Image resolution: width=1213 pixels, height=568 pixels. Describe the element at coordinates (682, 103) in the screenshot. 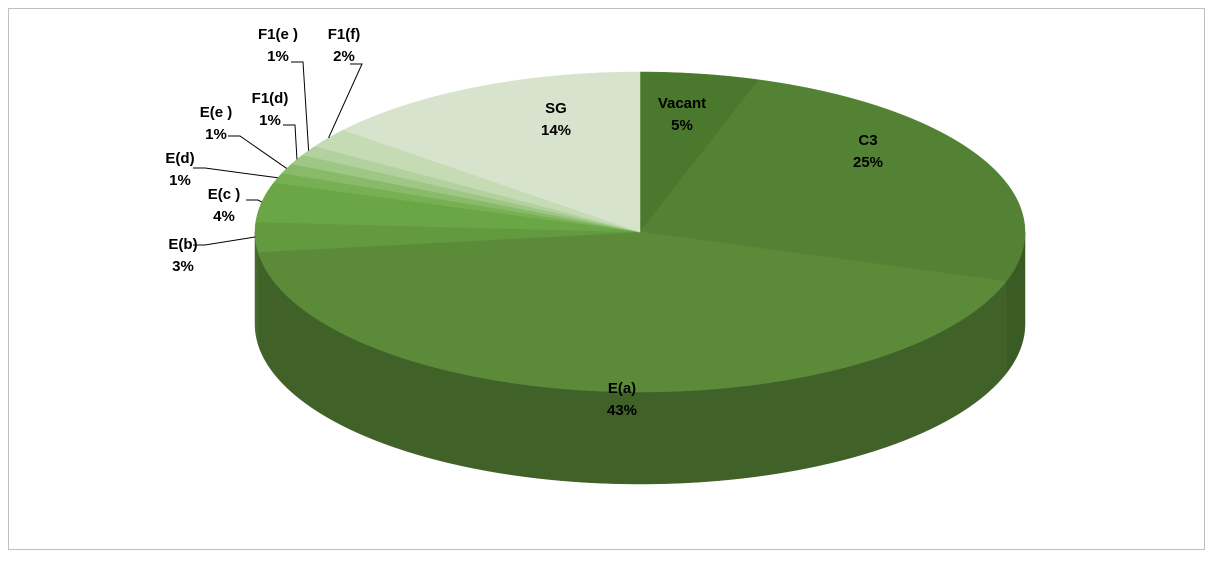

I see `category-label: Vacant` at that location.